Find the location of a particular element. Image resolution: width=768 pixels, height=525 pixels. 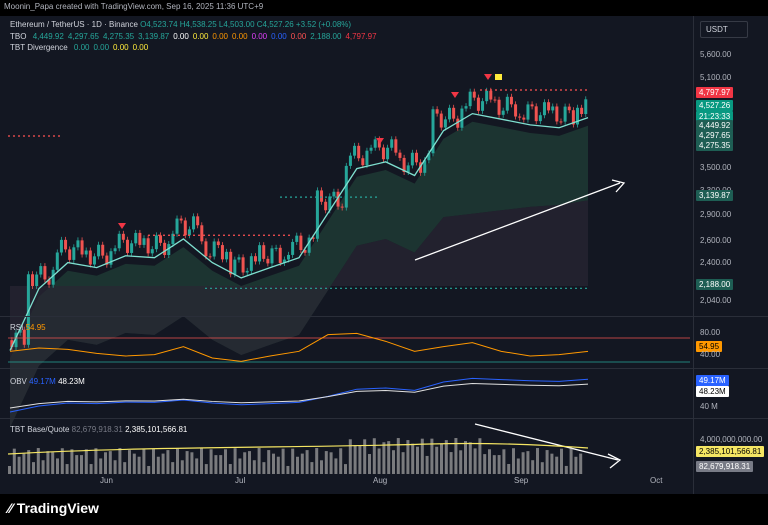

basequote-value-1: 82,679,918.31 is located at coordinates (97, 429).